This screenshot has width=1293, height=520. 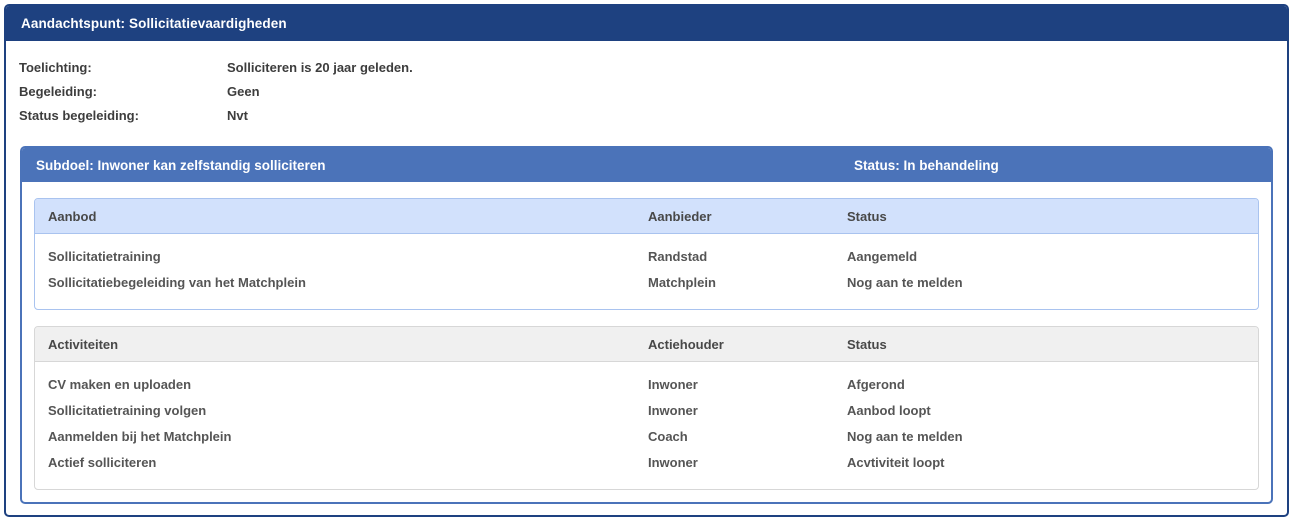 What do you see at coordinates (668, 436) in the screenshot?
I see `cell-actiehouder: Coach` at bounding box center [668, 436].